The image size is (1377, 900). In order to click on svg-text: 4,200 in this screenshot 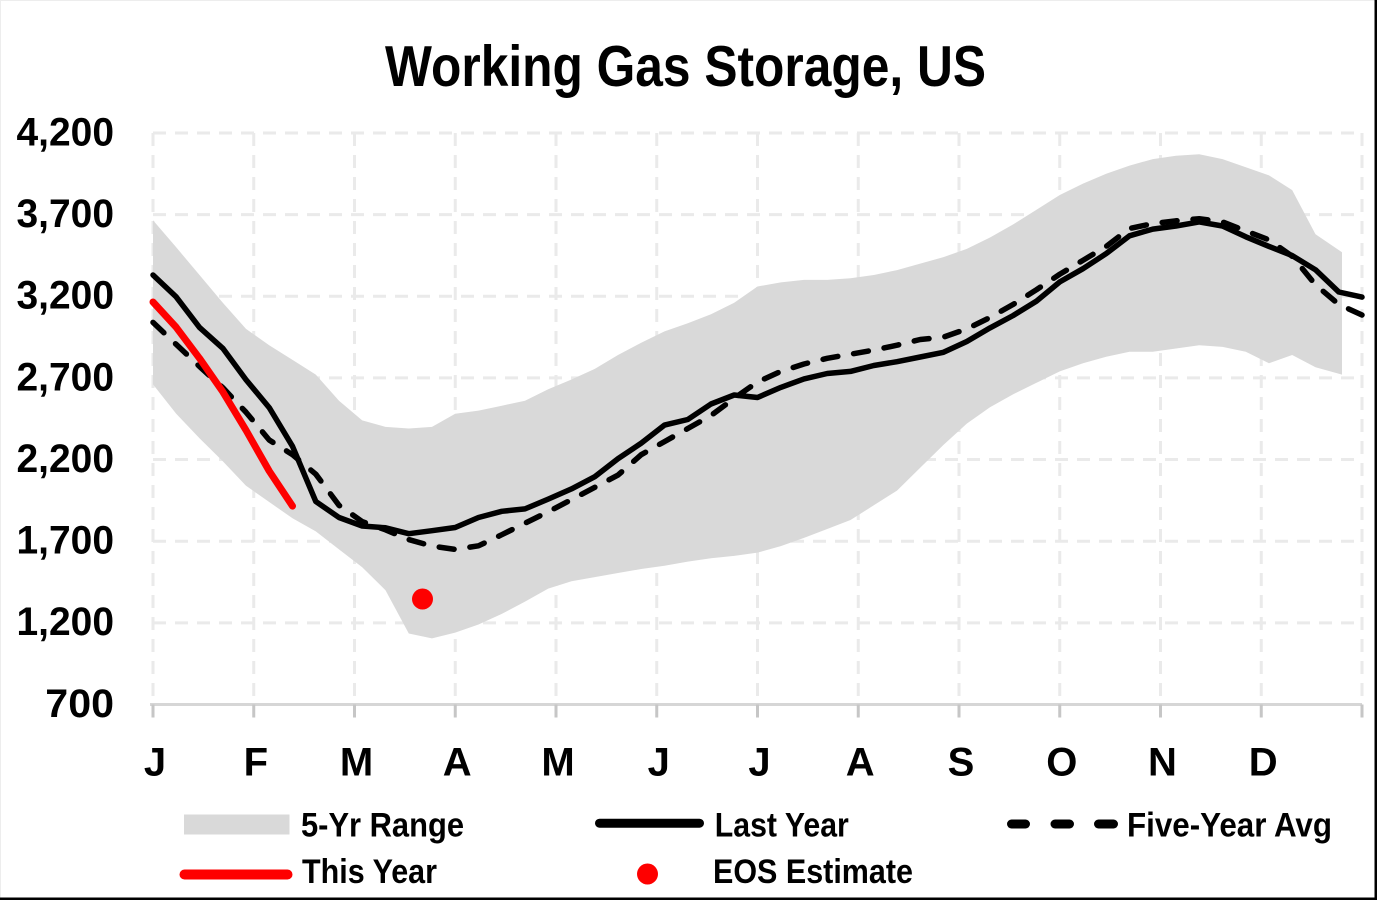, I will do `click(66, 132)`.